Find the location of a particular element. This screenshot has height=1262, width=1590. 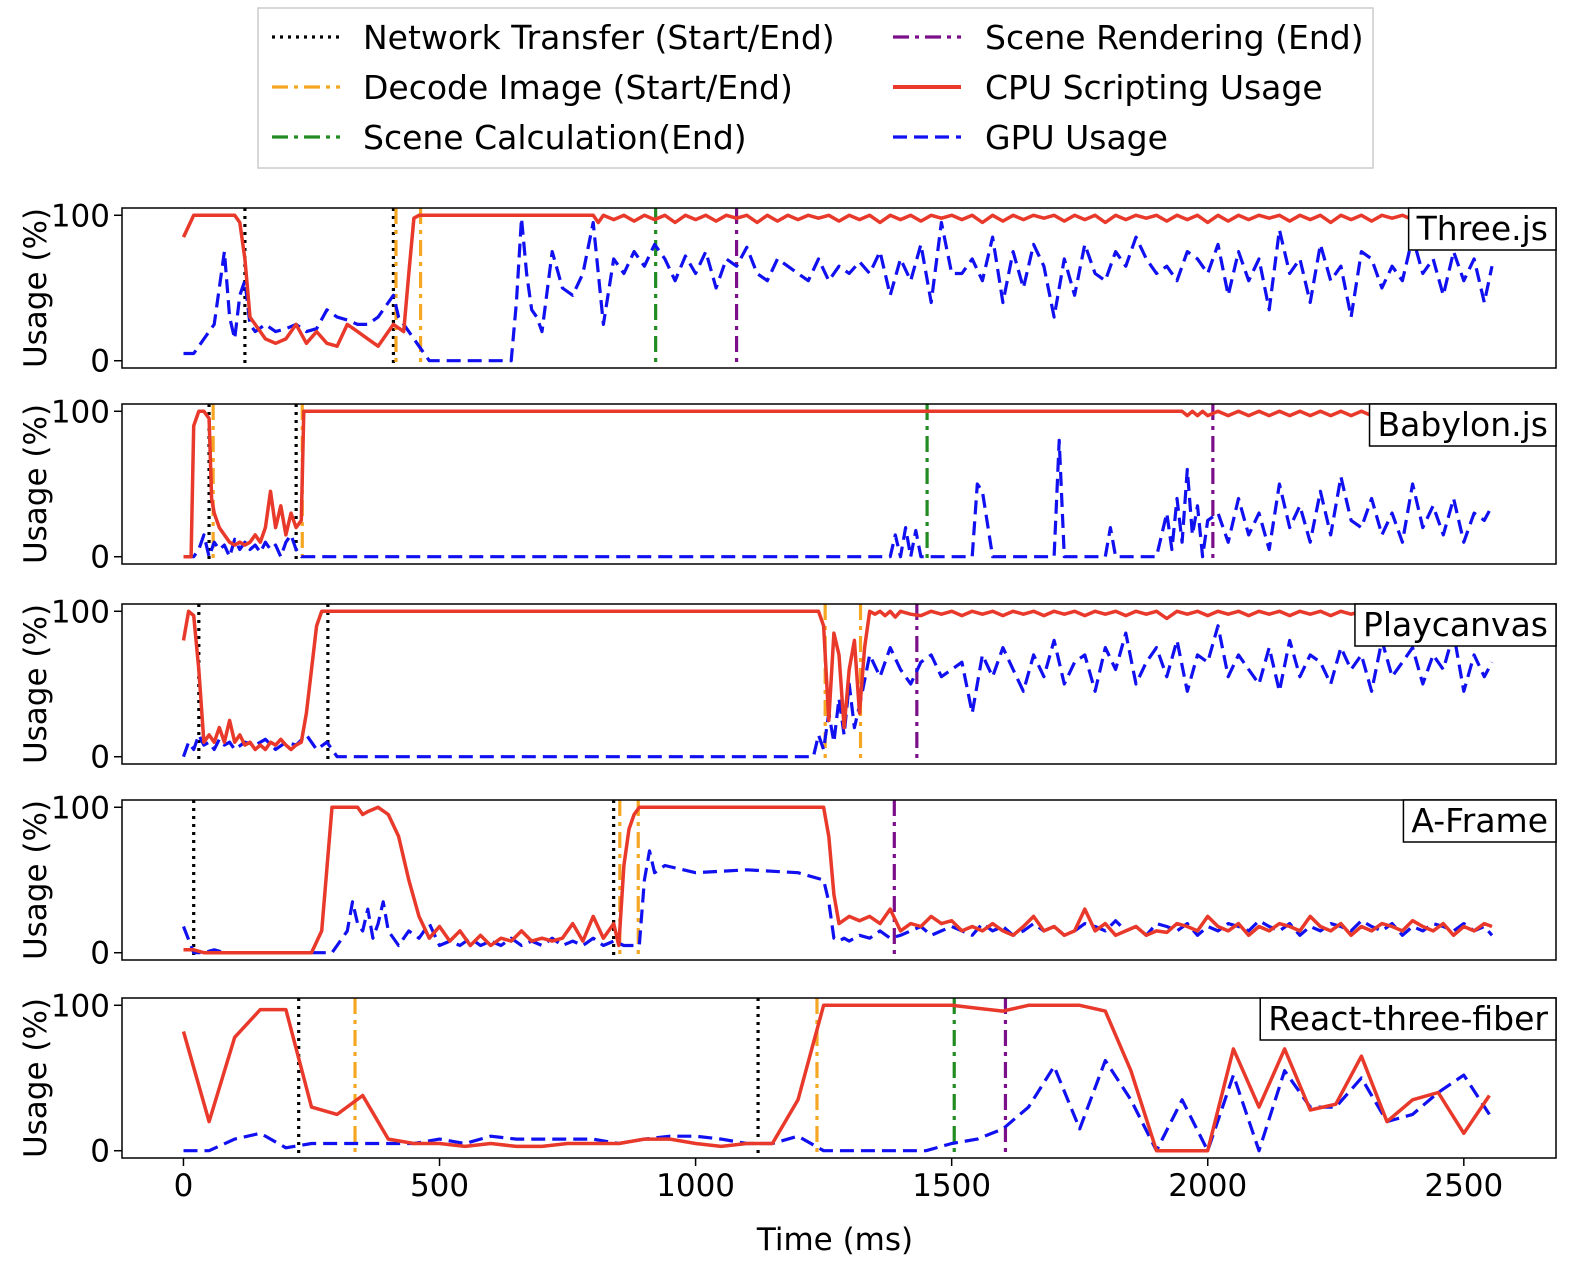

x-axis-label: Time (ms) is located at coordinates (834, 1240).